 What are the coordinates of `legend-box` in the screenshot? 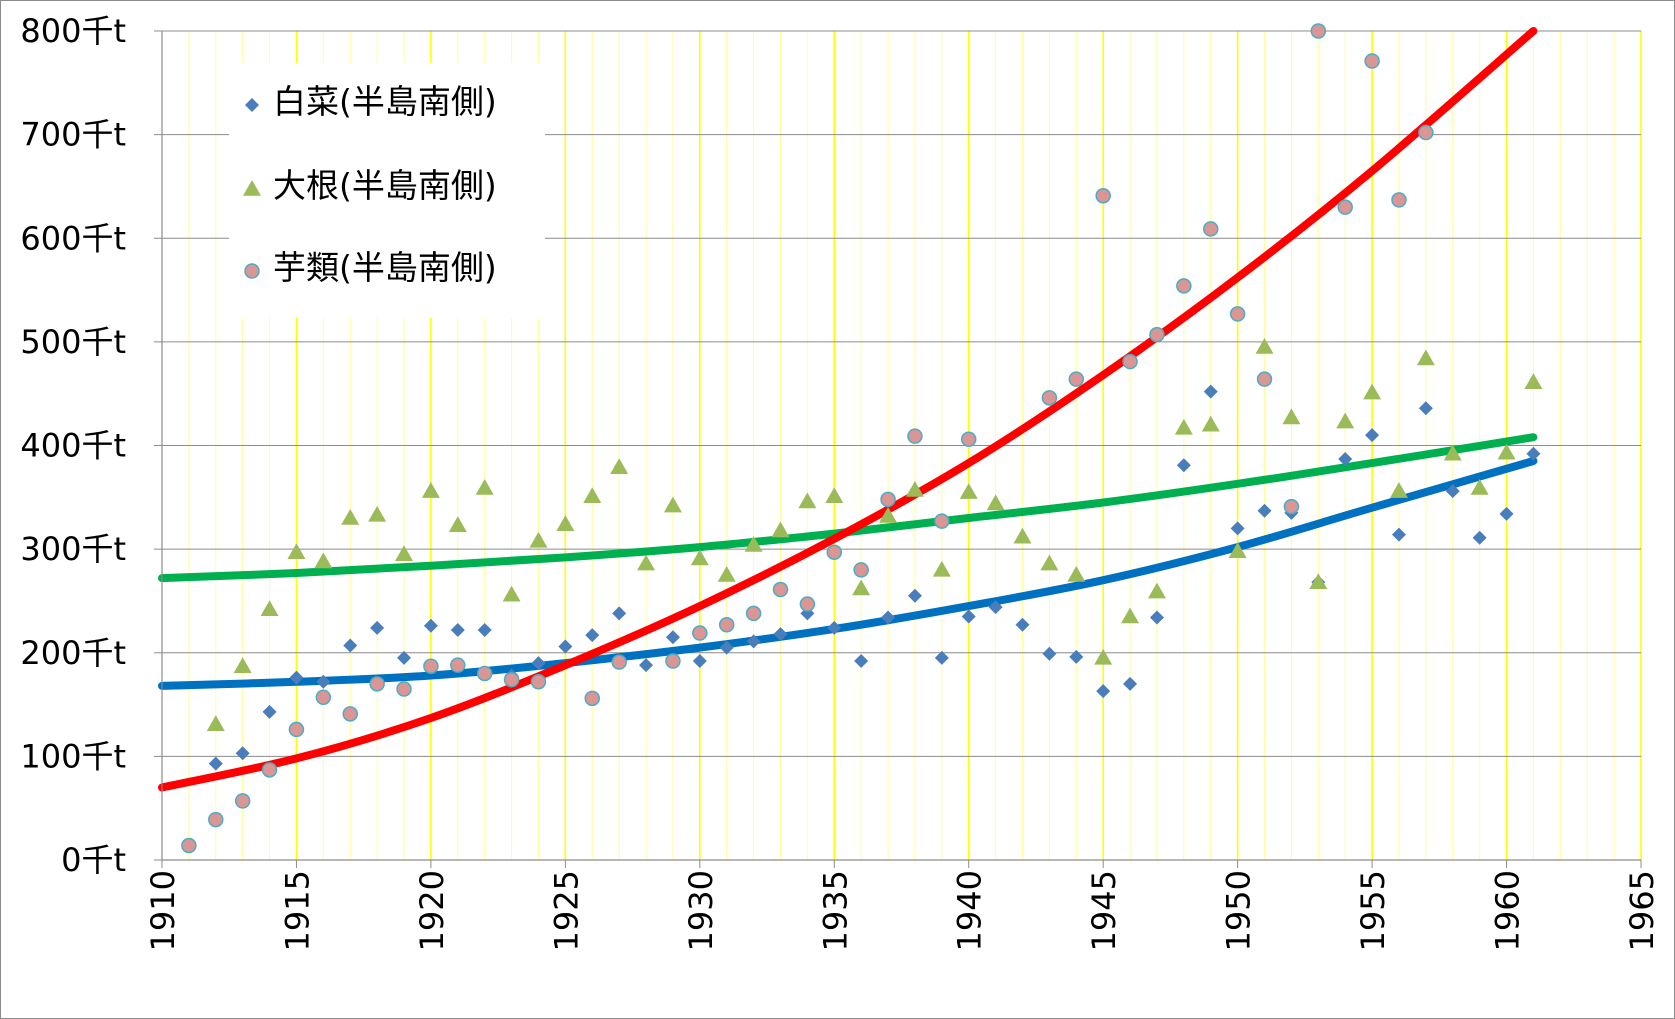 It's located at (387, 190).